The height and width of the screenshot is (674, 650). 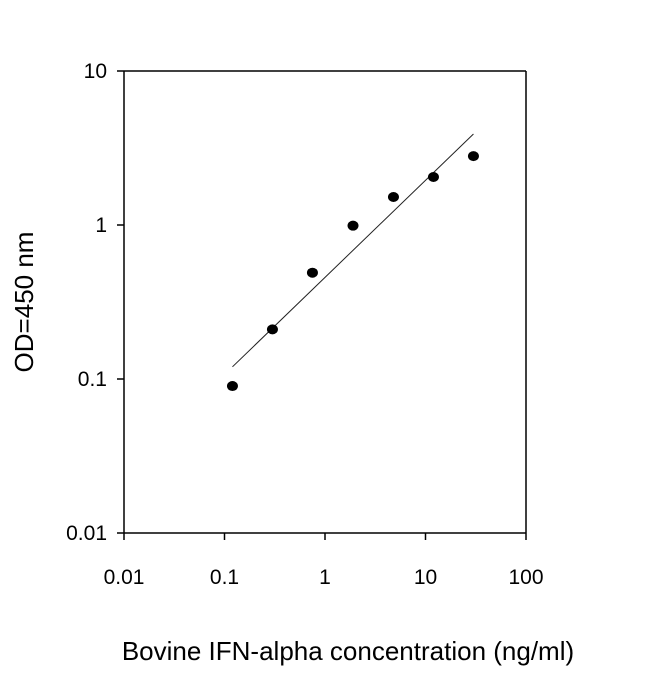 I want to click on y-tick-label: 0.01, so click(x=86, y=533).